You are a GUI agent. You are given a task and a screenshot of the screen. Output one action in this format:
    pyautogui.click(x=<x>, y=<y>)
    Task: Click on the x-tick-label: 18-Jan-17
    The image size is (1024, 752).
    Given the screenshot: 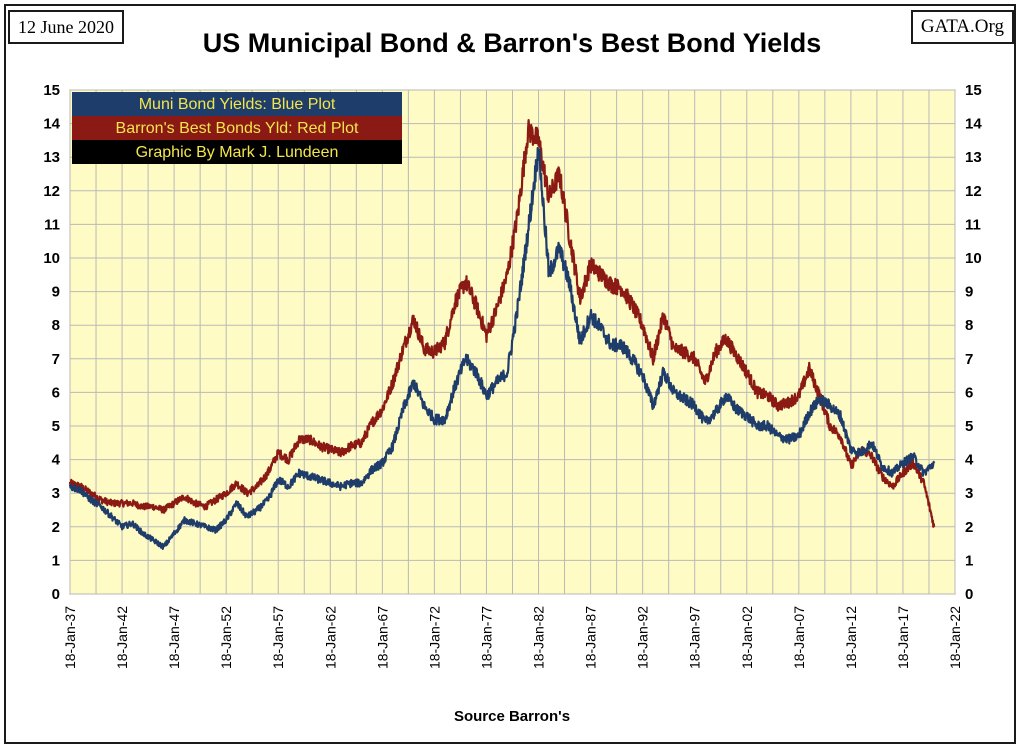 What is the action you would take?
    pyautogui.click(x=903, y=637)
    